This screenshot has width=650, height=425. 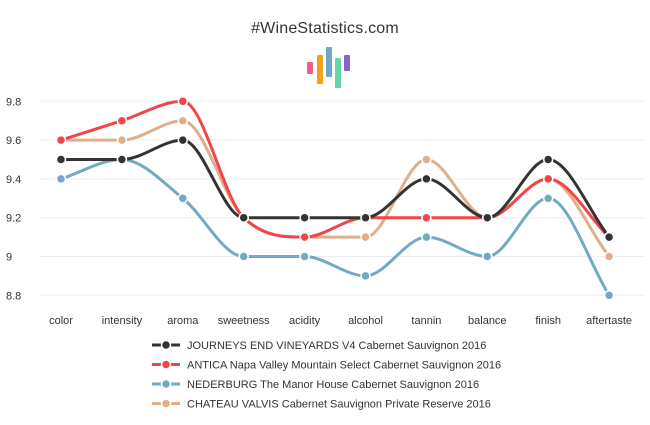 I want to click on x-tick-label: aftertaste, so click(x=609, y=321).